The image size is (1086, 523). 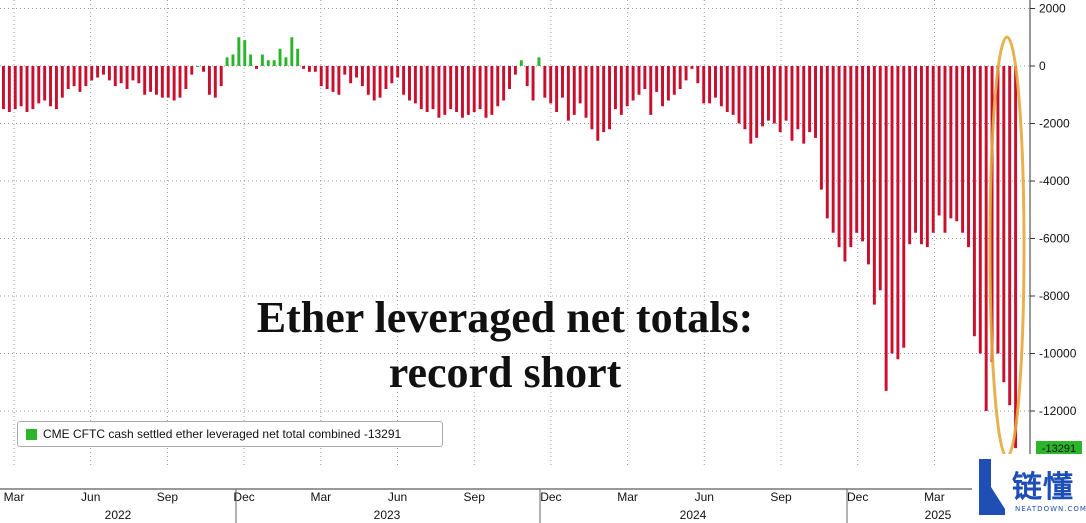 I want to click on x-tick-label: Mar, so click(x=320, y=497).